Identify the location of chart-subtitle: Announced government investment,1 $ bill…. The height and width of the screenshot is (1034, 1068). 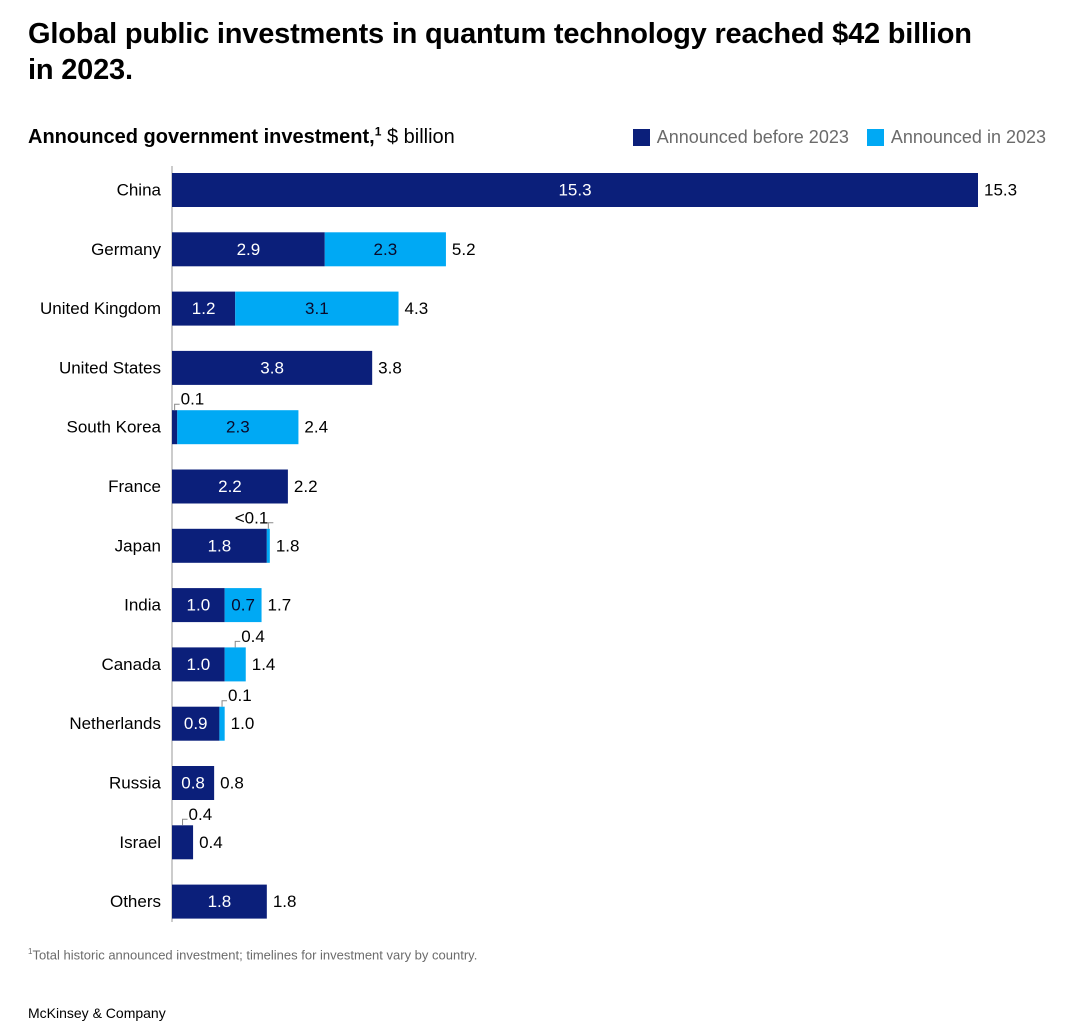
(241, 137).